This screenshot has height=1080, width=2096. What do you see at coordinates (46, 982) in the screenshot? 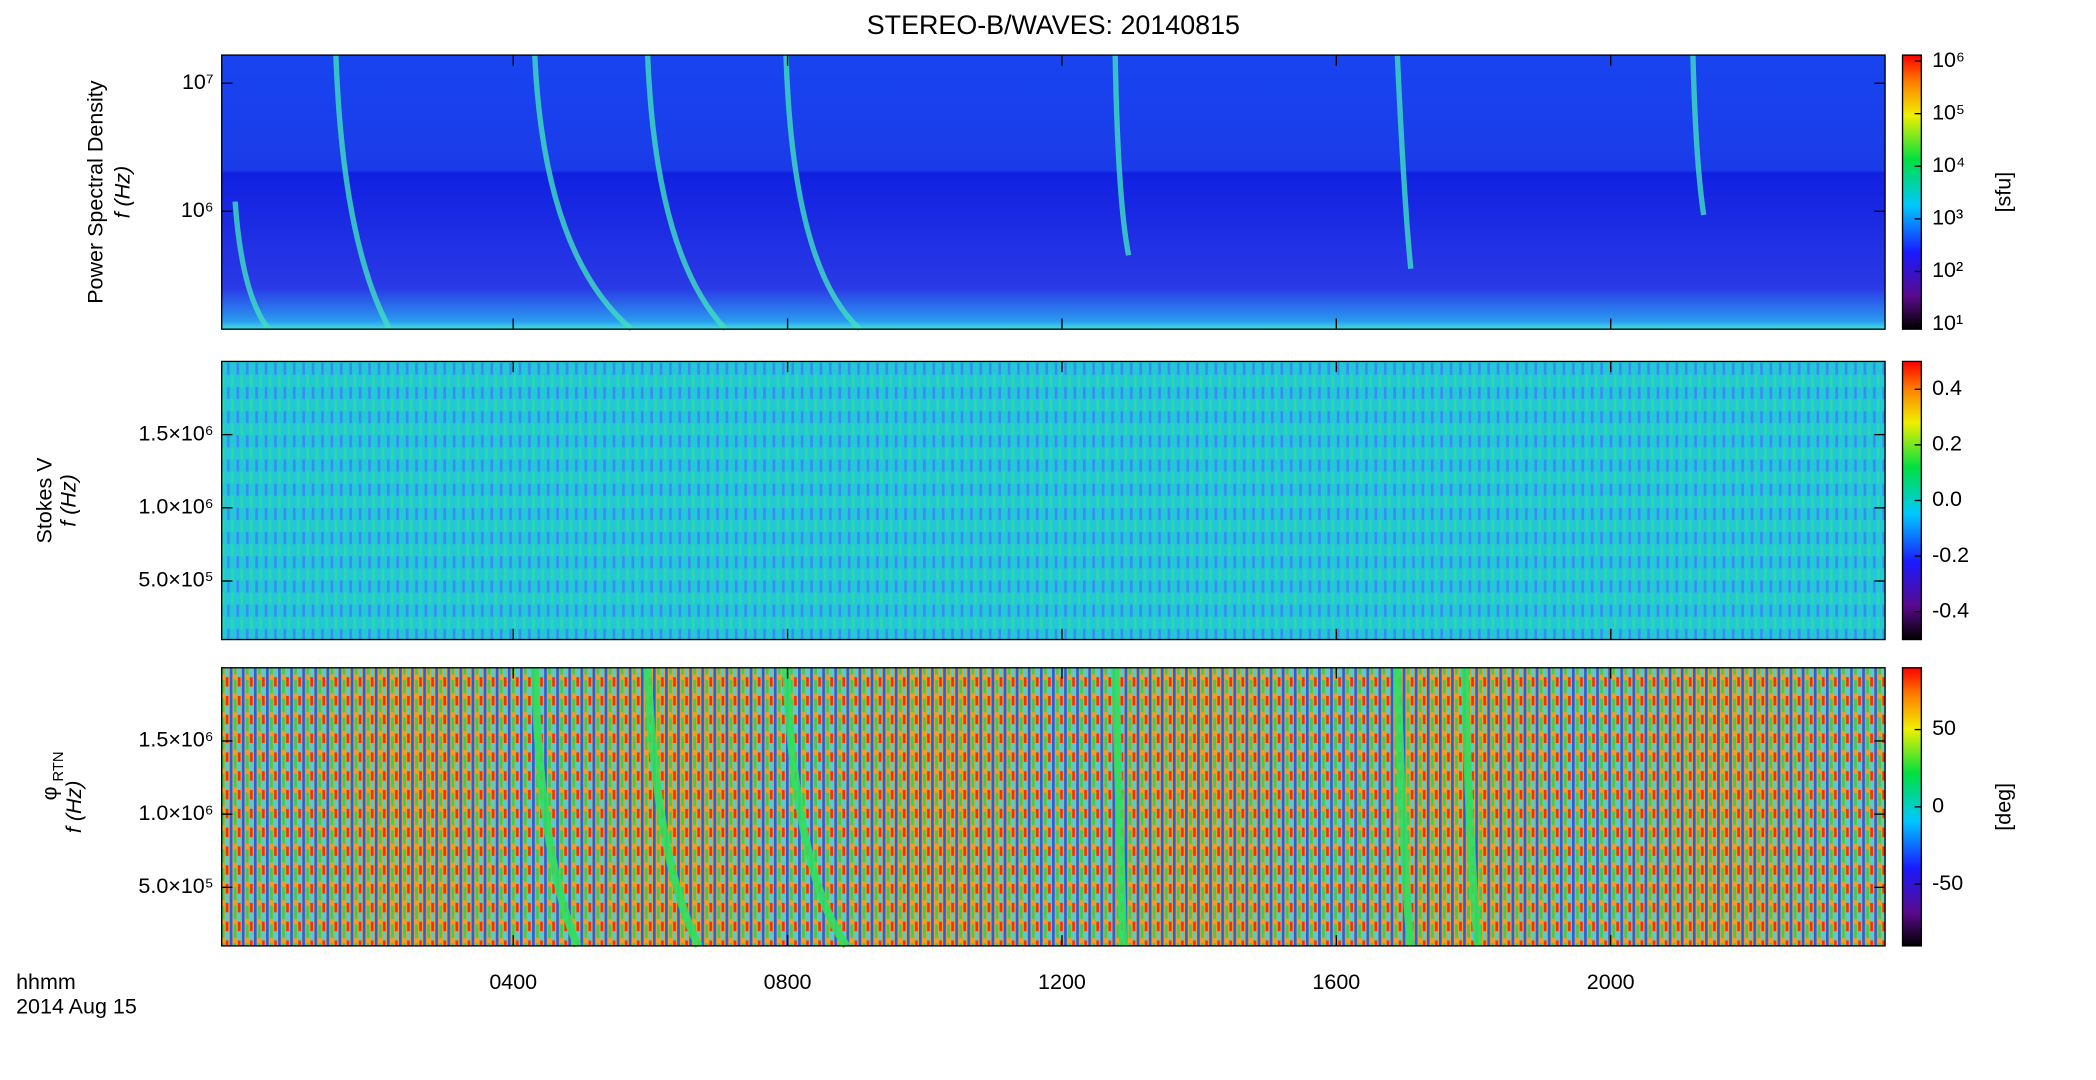
I see `x-axis-label: hhmm` at bounding box center [46, 982].